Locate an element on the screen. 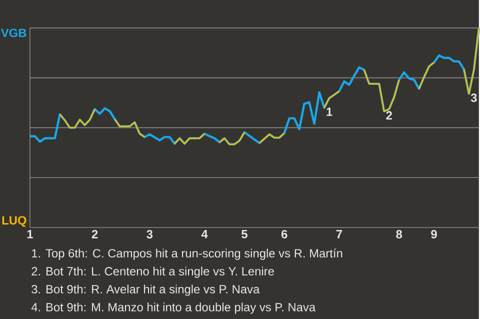 The image size is (480, 319). x-tick-label: 2 is located at coordinates (95, 234).